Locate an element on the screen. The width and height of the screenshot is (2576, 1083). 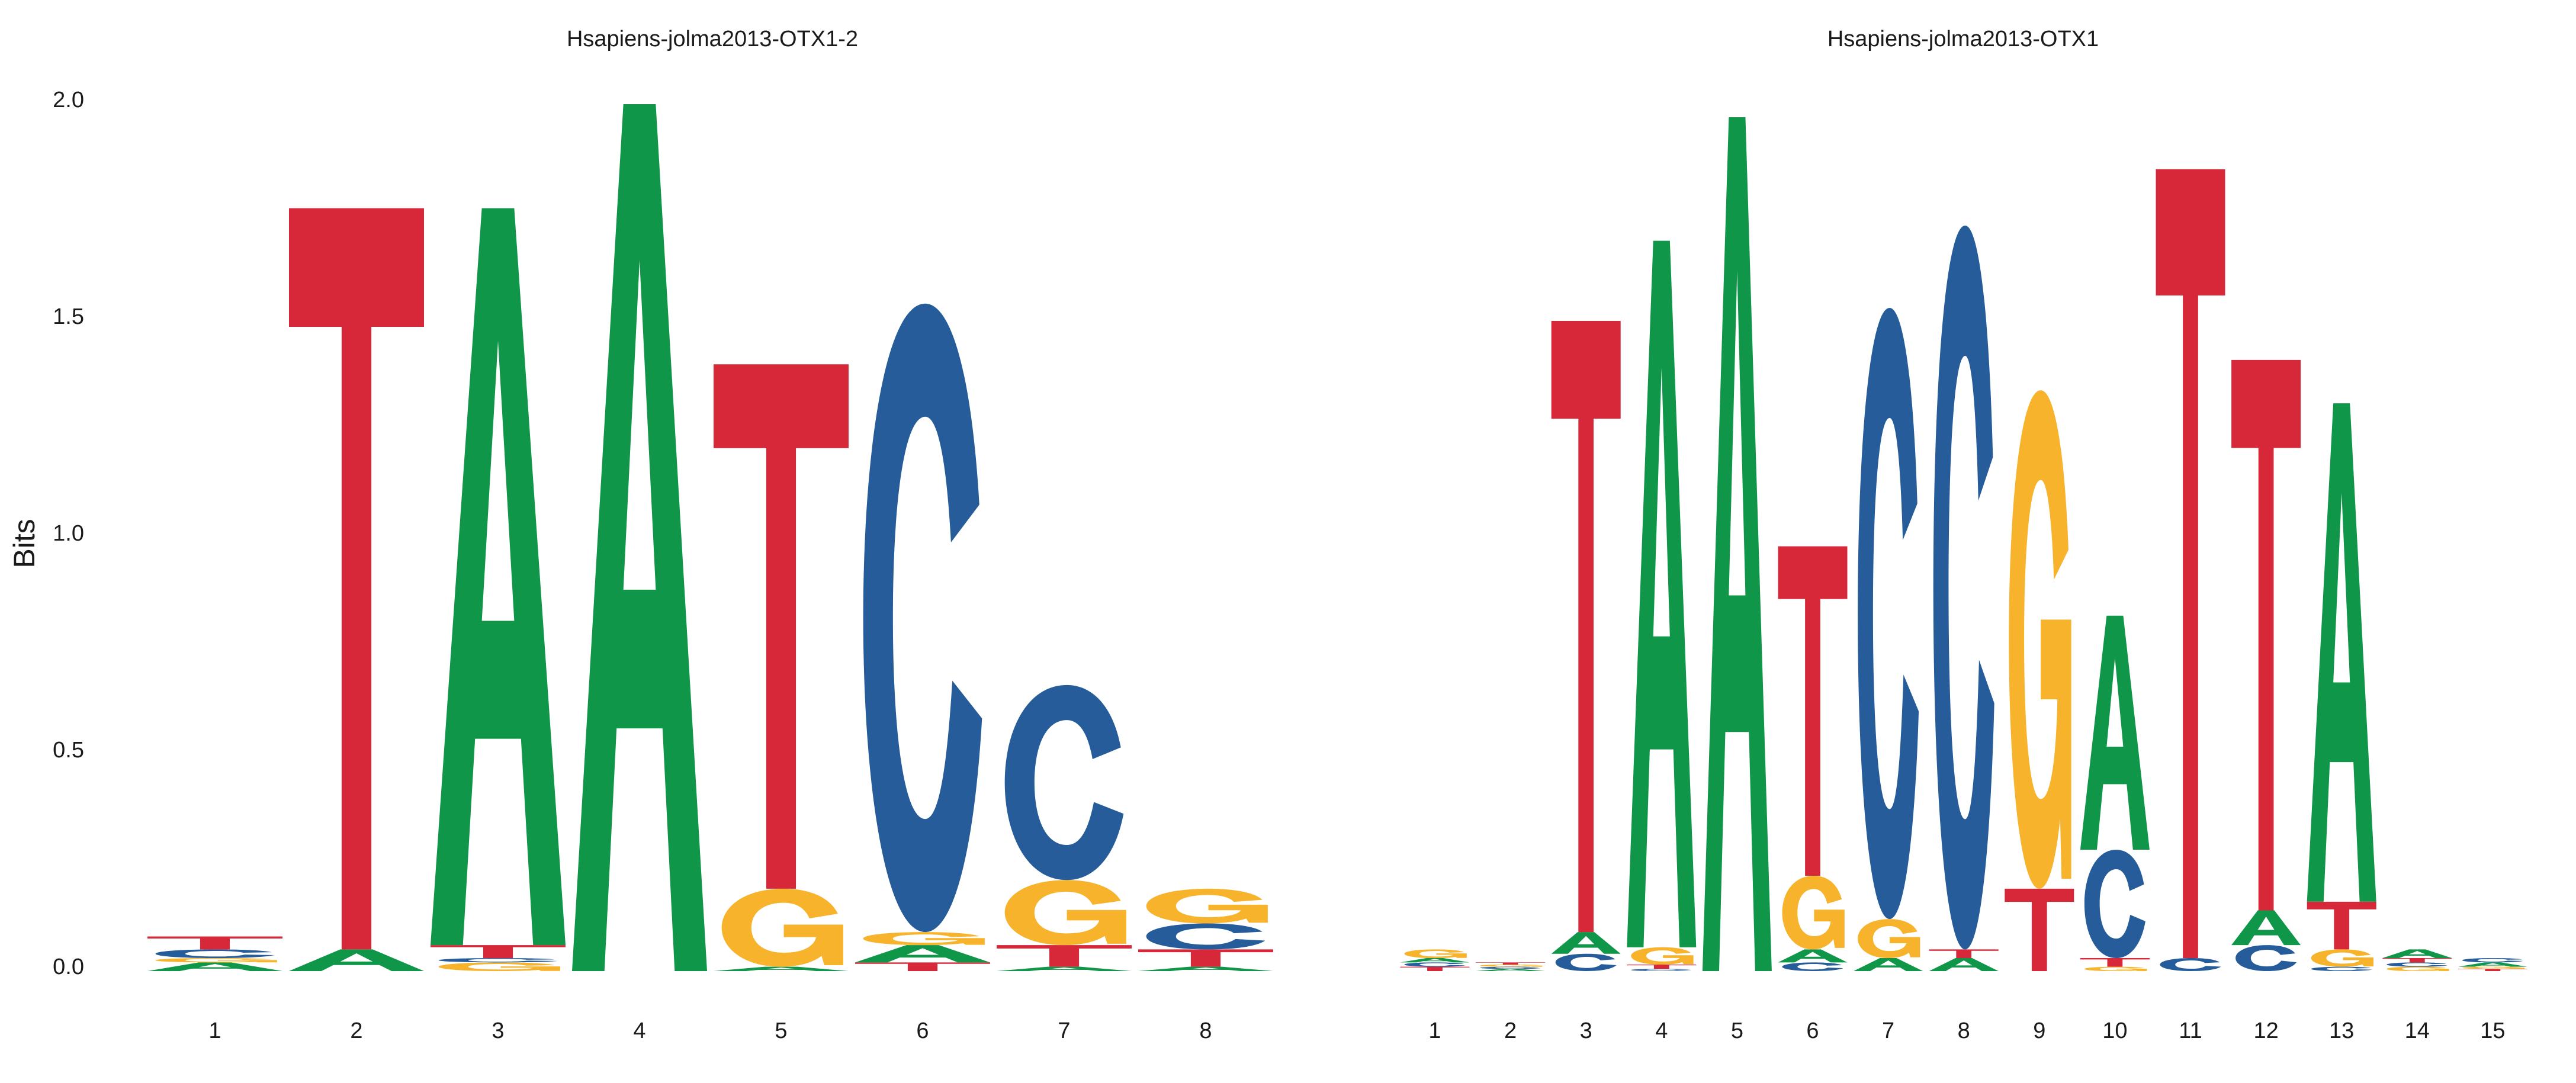
y-tick-label: 1.0 is located at coordinates (68, 534).